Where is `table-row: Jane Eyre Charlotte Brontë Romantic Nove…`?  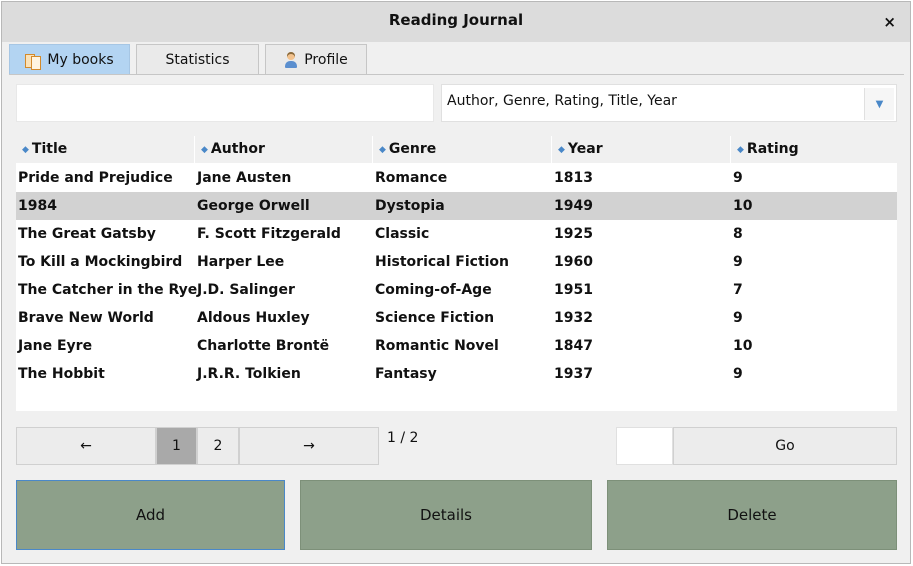 table-row: Jane Eyre Charlotte Brontë Romantic Nove… is located at coordinates (456, 346).